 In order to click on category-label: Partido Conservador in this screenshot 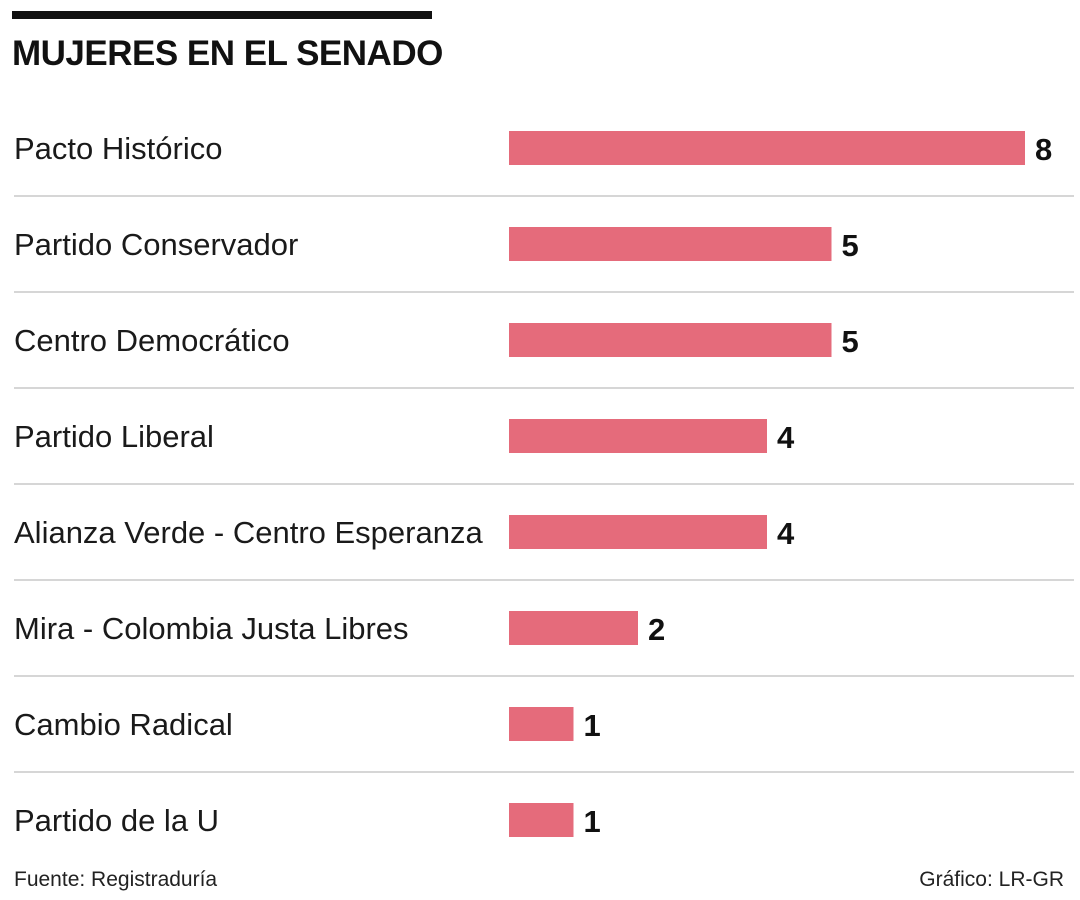, I will do `click(156, 244)`.